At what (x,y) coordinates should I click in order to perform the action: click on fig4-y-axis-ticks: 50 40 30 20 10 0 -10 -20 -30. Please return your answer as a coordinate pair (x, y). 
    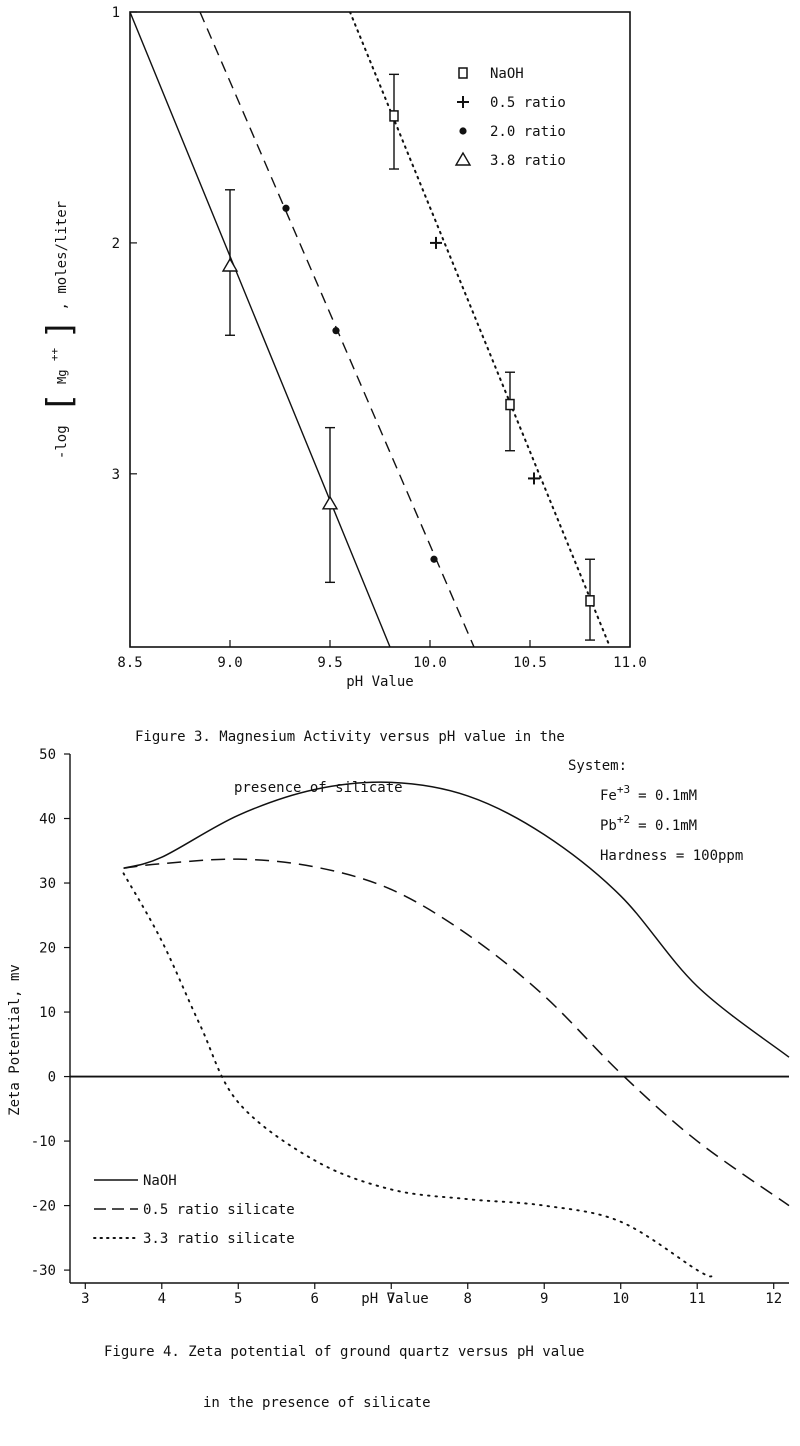
    Looking at the image, I should click on (50, 1013).